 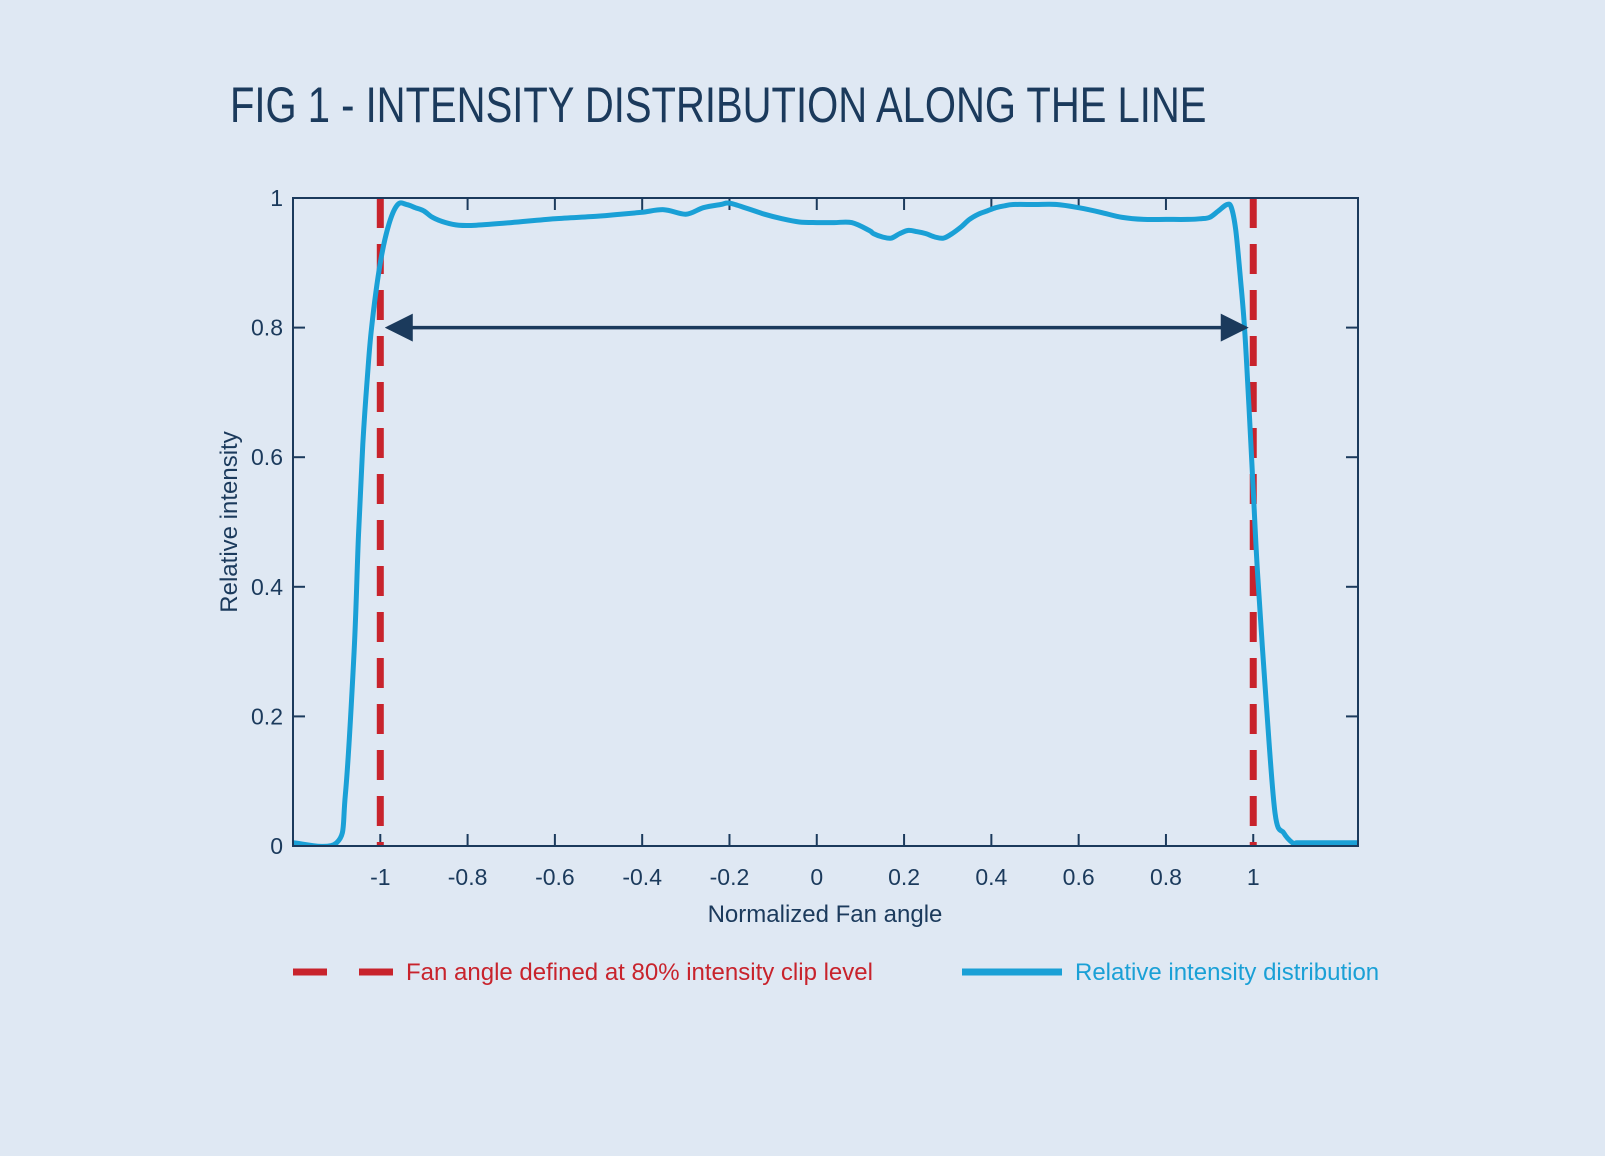 What do you see at coordinates (991, 877) in the screenshot?
I see `x-tick-label: 0.4` at bounding box center [991, 877].